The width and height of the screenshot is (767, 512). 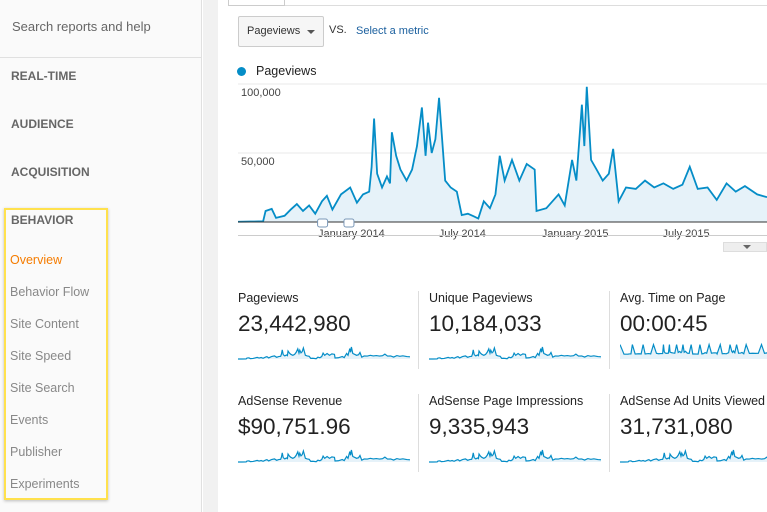 I want to click on nav-acquisition: ACQUISITION, so click(x=50, y=172).